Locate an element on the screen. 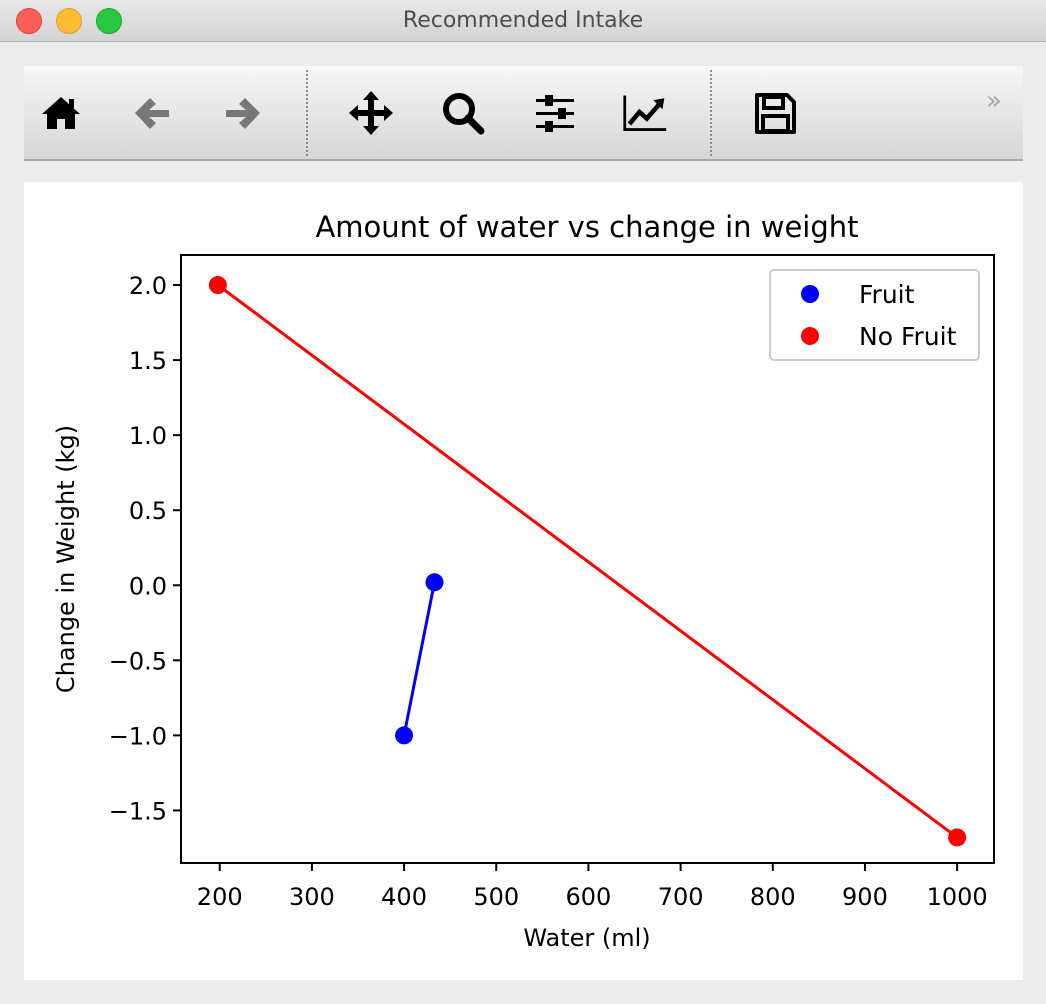  home-button is located at coordinates (61, 113).